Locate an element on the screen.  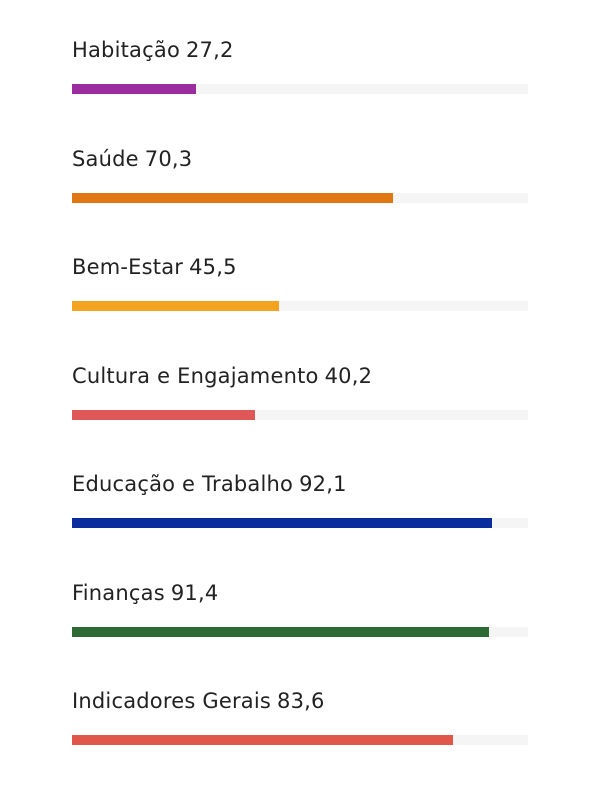
bar-item: Finanças 91,4 is located at coordinates (300, 609).